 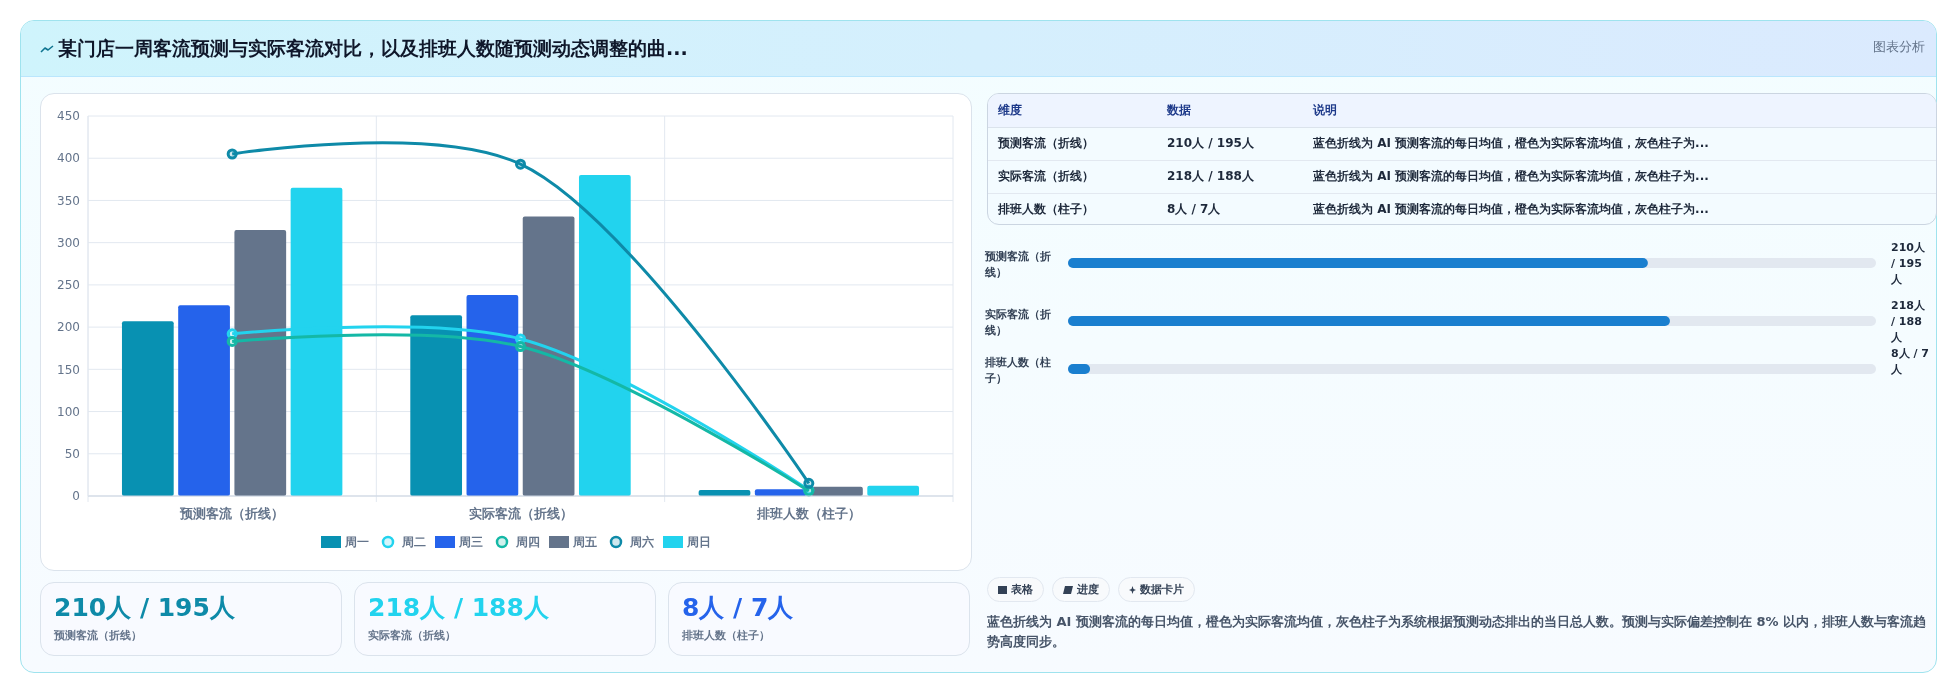 I want to click on y-tick-label: 300, so click(x=68, y=242).